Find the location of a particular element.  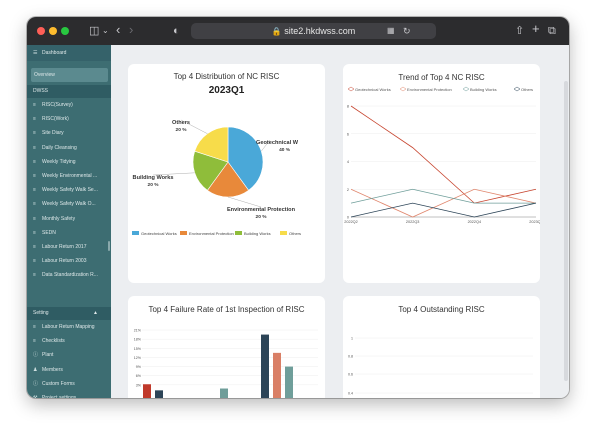

sidebar-item-weekly-tidying: ≡ Weekly Tidying is located at coordinates (69, 162).